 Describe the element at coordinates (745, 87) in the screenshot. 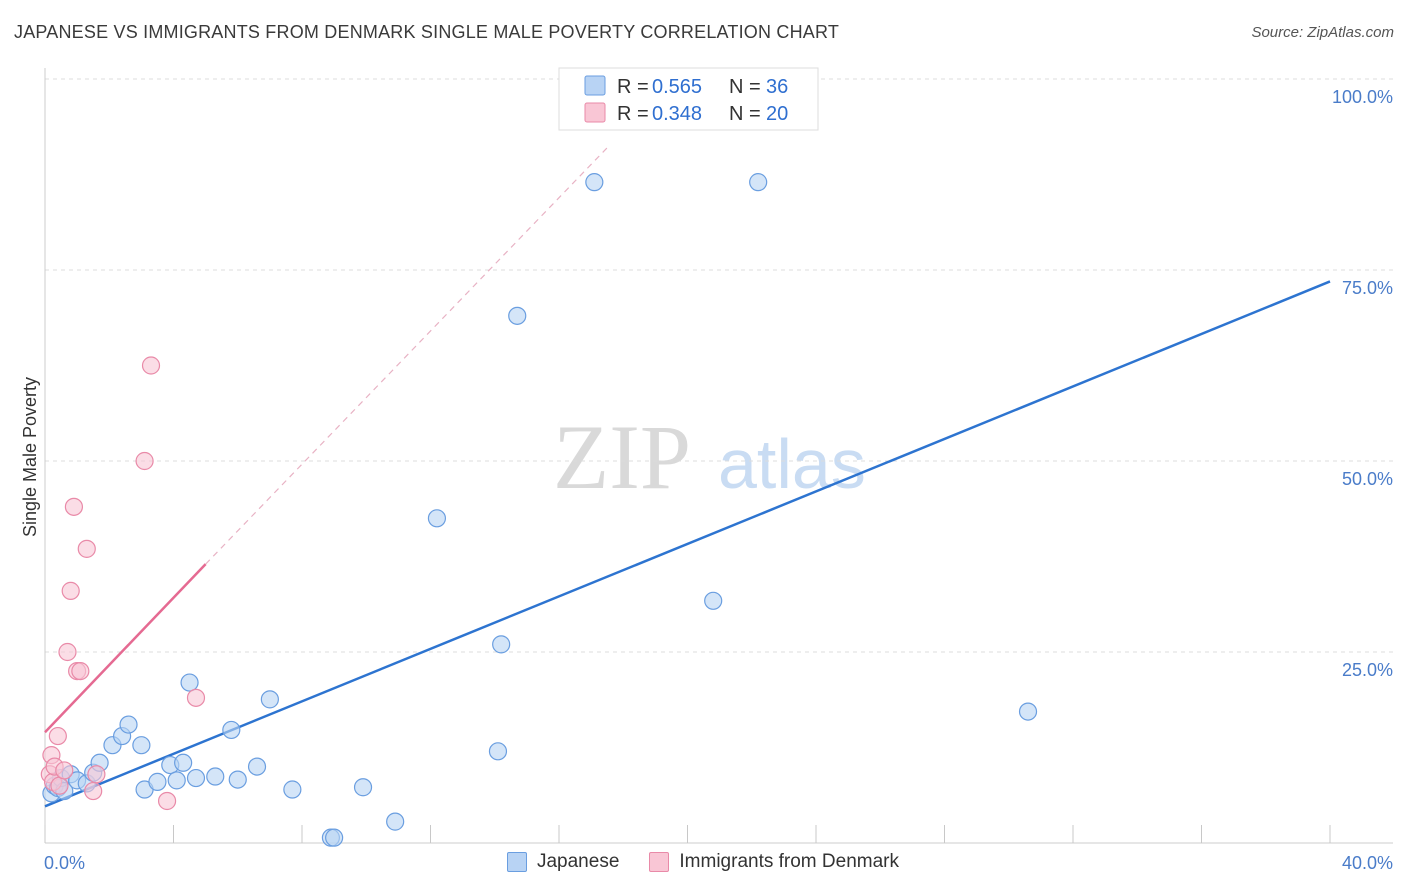

I see `japanese-n-label: N =` at that location.